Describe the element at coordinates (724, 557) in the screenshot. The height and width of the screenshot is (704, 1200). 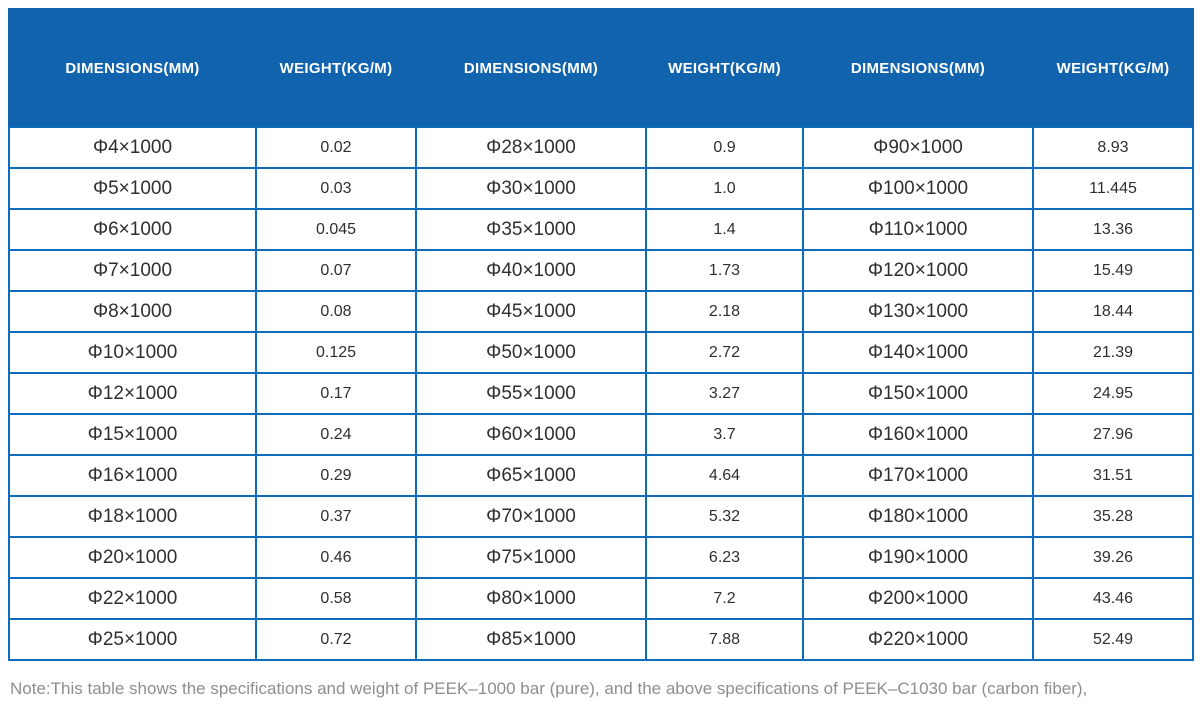
I see `weight-cell: 6.23` at that location.